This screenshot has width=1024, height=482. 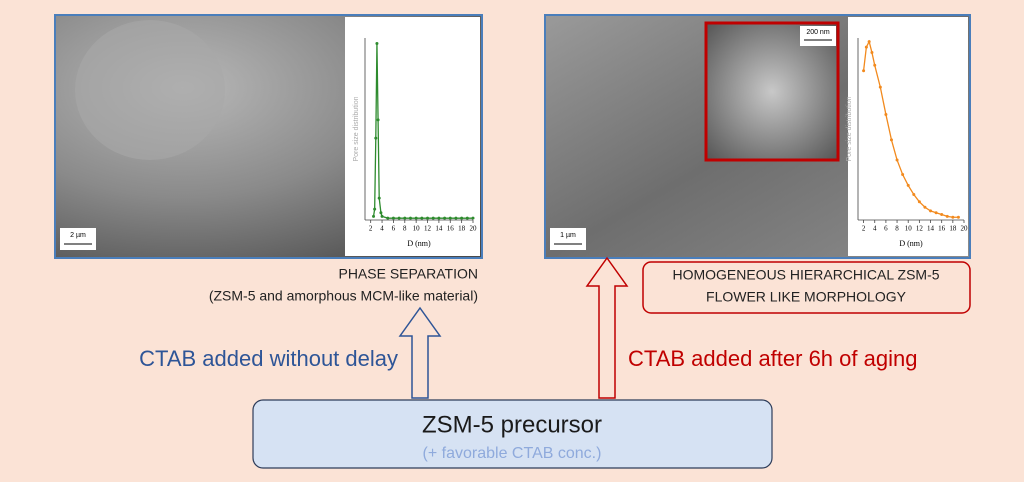 I want to click on scale-bar-box, so click(x=818, y=36).